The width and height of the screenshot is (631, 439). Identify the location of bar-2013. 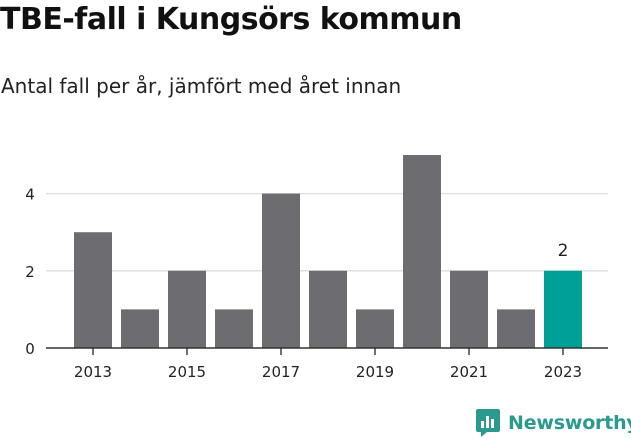
(93, 290).